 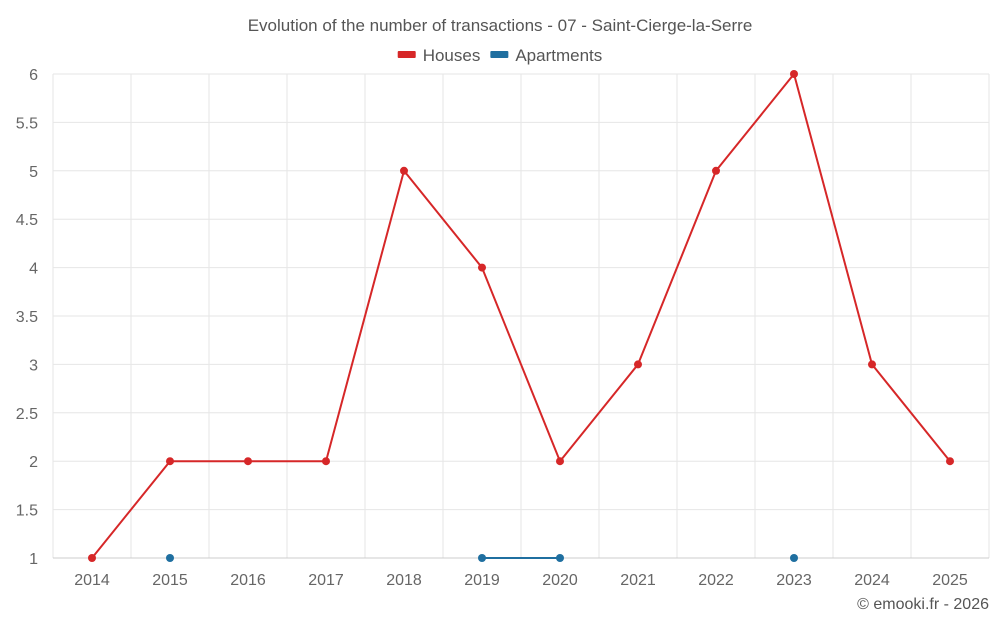 What do you see at coordinates (170, 580) in the screenshot?
I see `x-tick-label: 2015` at bounding box center [170, 580].